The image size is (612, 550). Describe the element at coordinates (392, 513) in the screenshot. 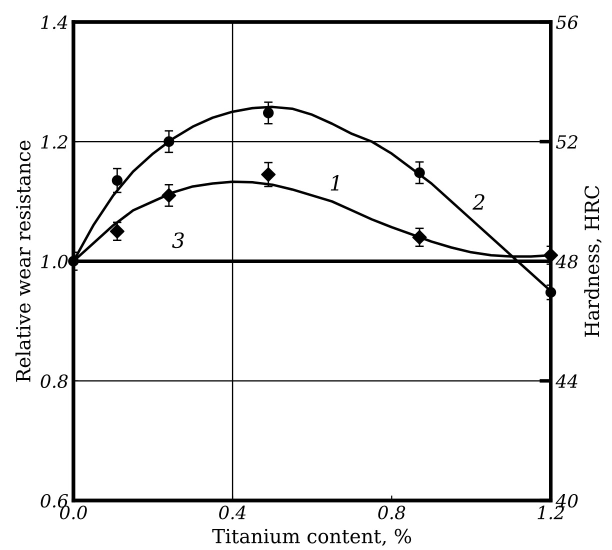

I see `x-tick-label: 0.8` at that location.